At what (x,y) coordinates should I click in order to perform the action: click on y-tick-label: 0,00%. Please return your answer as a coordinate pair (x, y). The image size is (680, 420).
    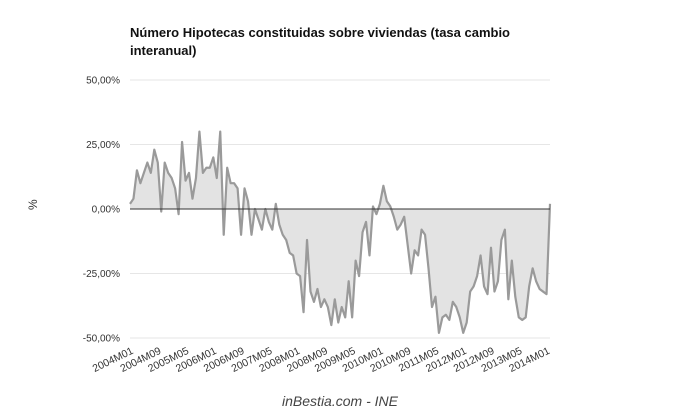
    Looking at the image, I should click on (106, 210).